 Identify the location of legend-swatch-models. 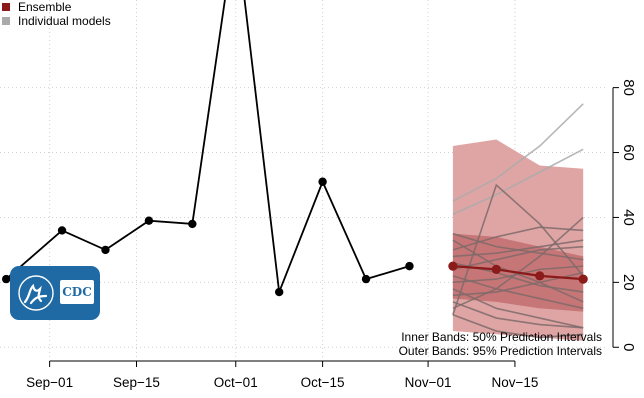
(6, 21).